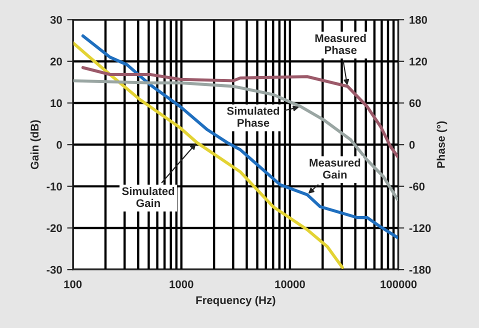 The width and height of the screenshot is (479, 328). Describe the element at coordinates (335, 168) in the screenshot. I see `annotation: Measured Gain` at that location.